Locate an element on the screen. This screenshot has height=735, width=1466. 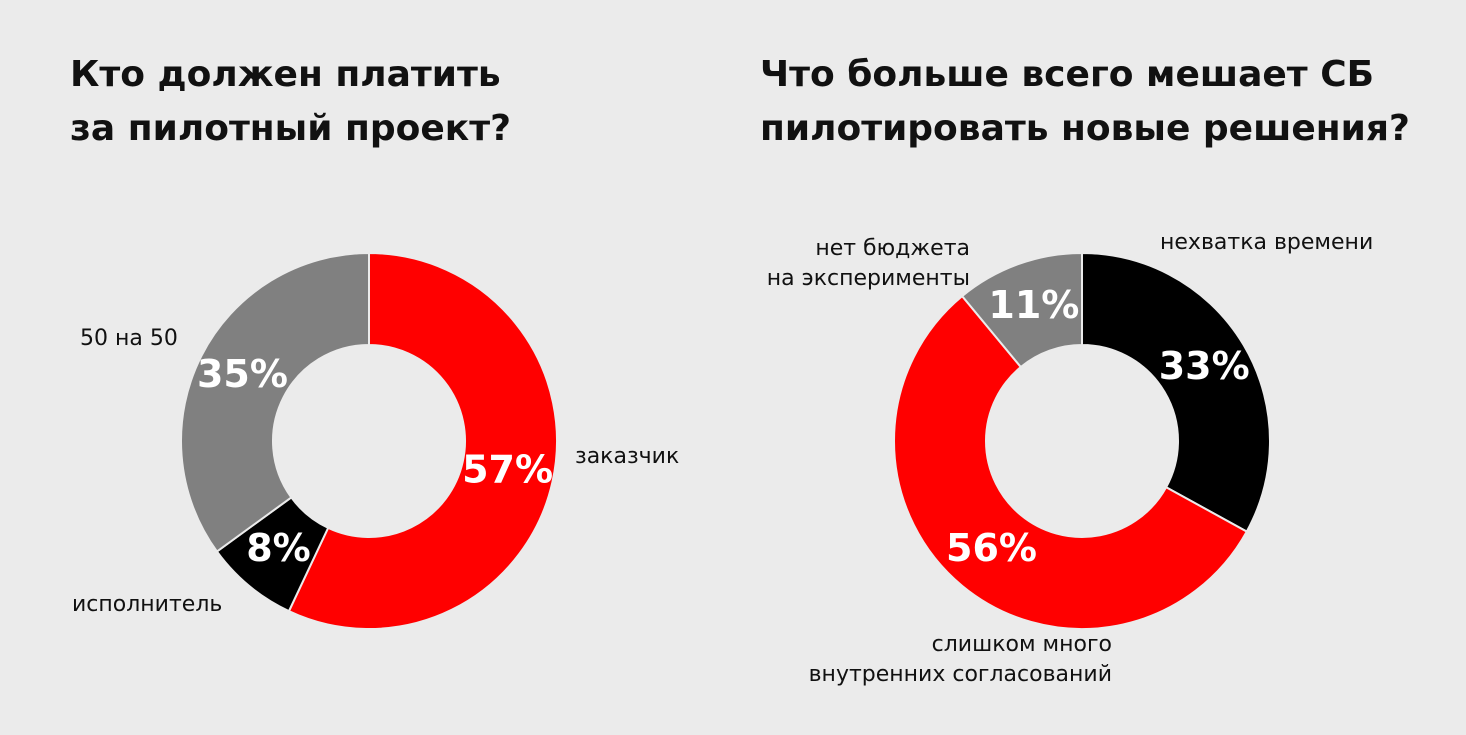
value-label: 11% is located at coordinates (1033, 305).